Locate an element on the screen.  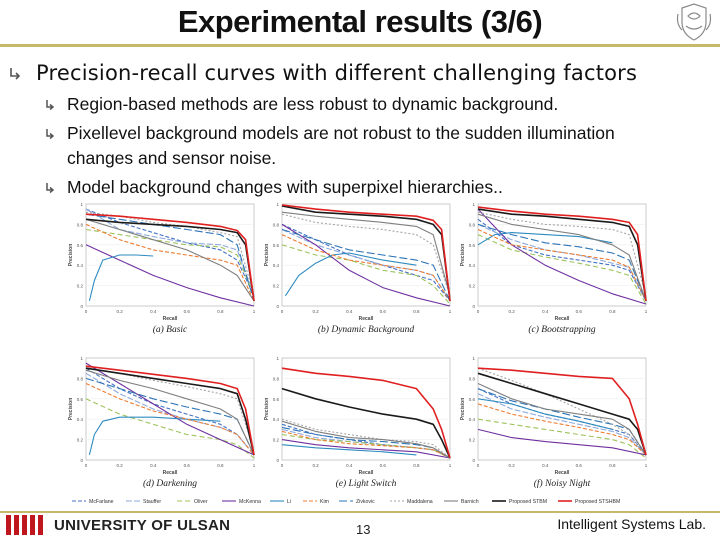
chart-subtitle: (d) Darkening is located at coordinates (170, 483).